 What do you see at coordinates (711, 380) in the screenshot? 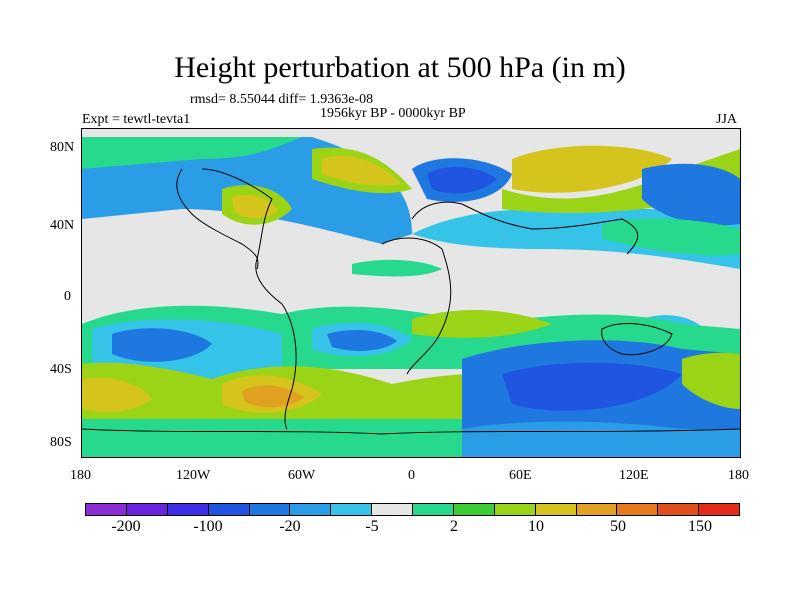
I see `contour-sh-yellow-green-east` at bounding box center [711, 380].